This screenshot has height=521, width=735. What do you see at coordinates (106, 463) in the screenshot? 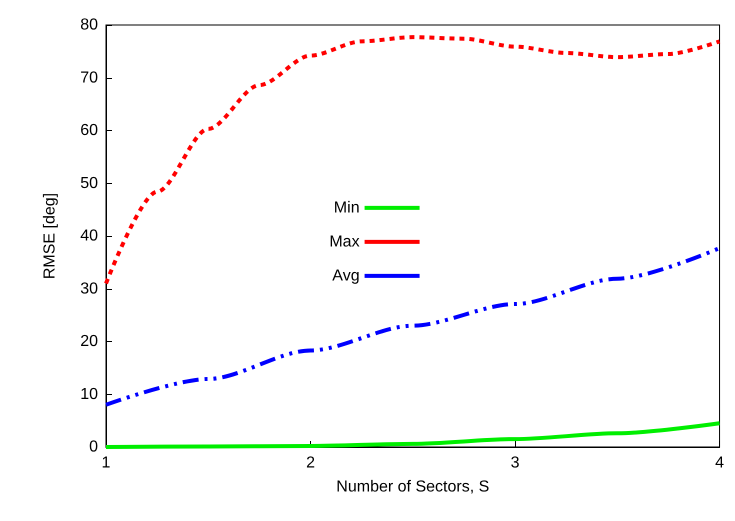
I see `x-tick-label: 1` at bounding box center [106, 463].